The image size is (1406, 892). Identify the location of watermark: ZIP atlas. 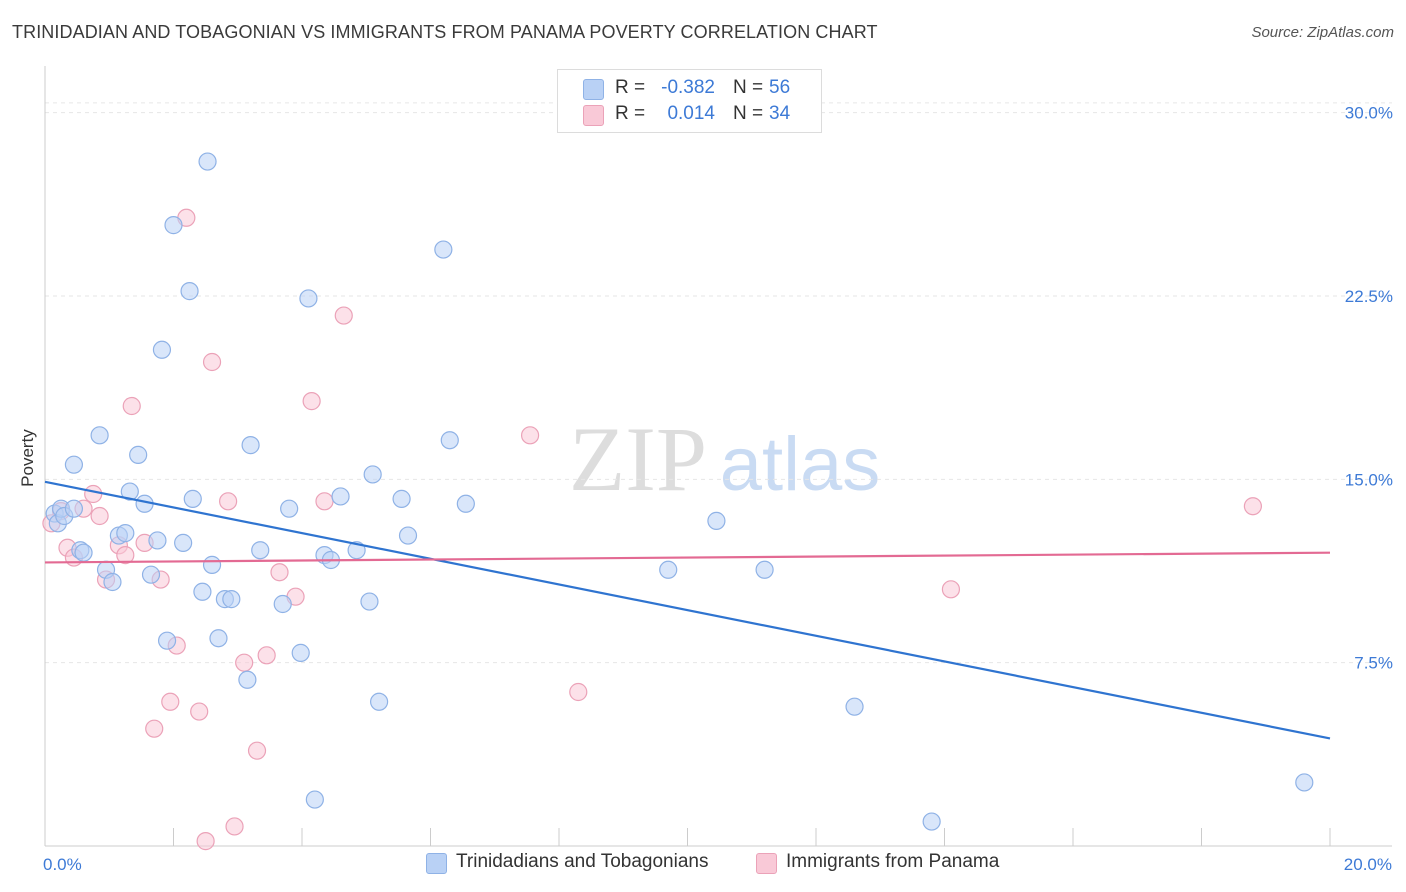
(724, 459).